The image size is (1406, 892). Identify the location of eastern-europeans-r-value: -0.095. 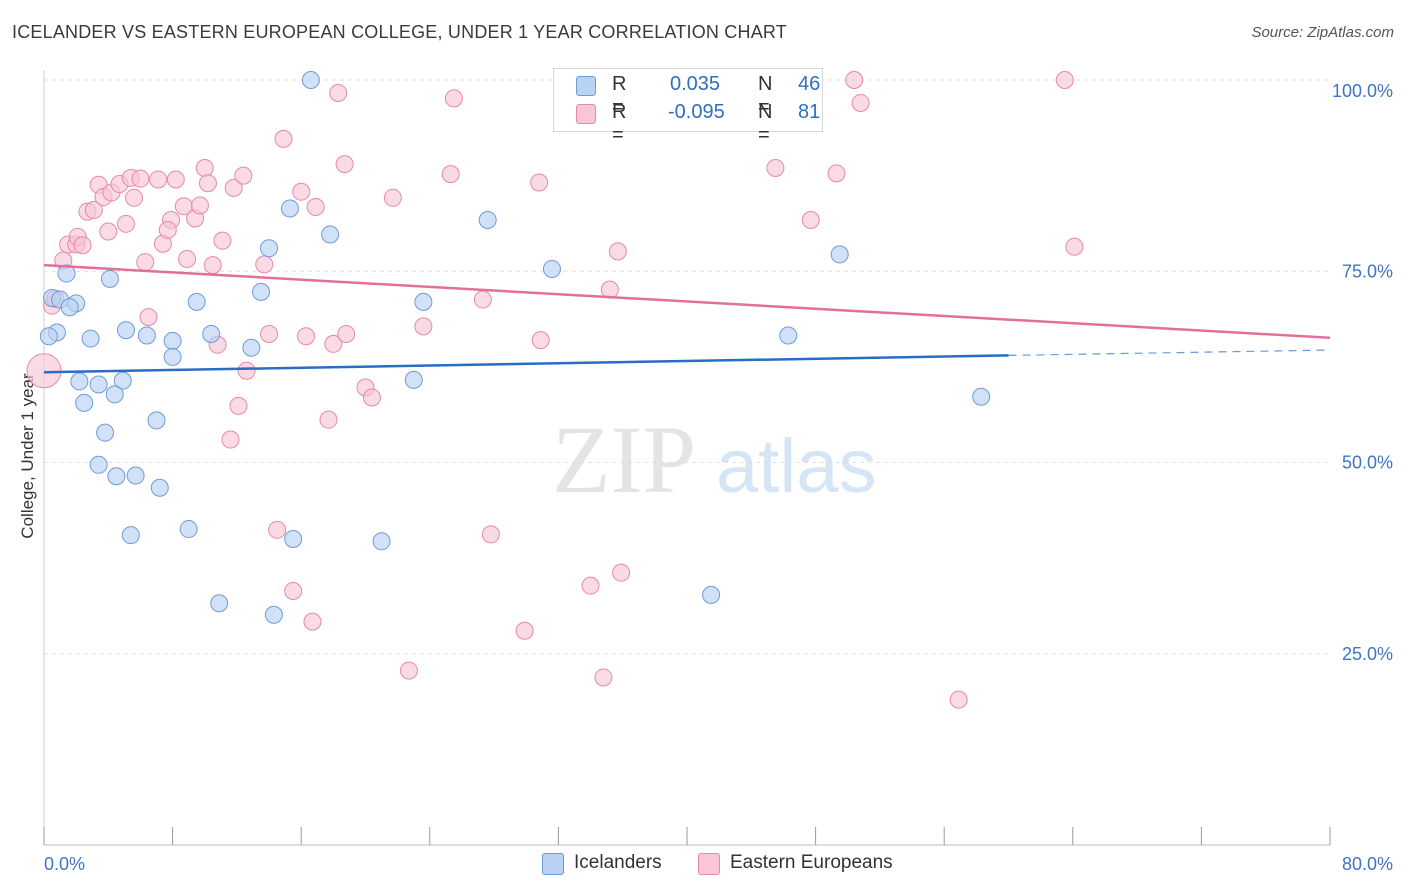
(696, 112).